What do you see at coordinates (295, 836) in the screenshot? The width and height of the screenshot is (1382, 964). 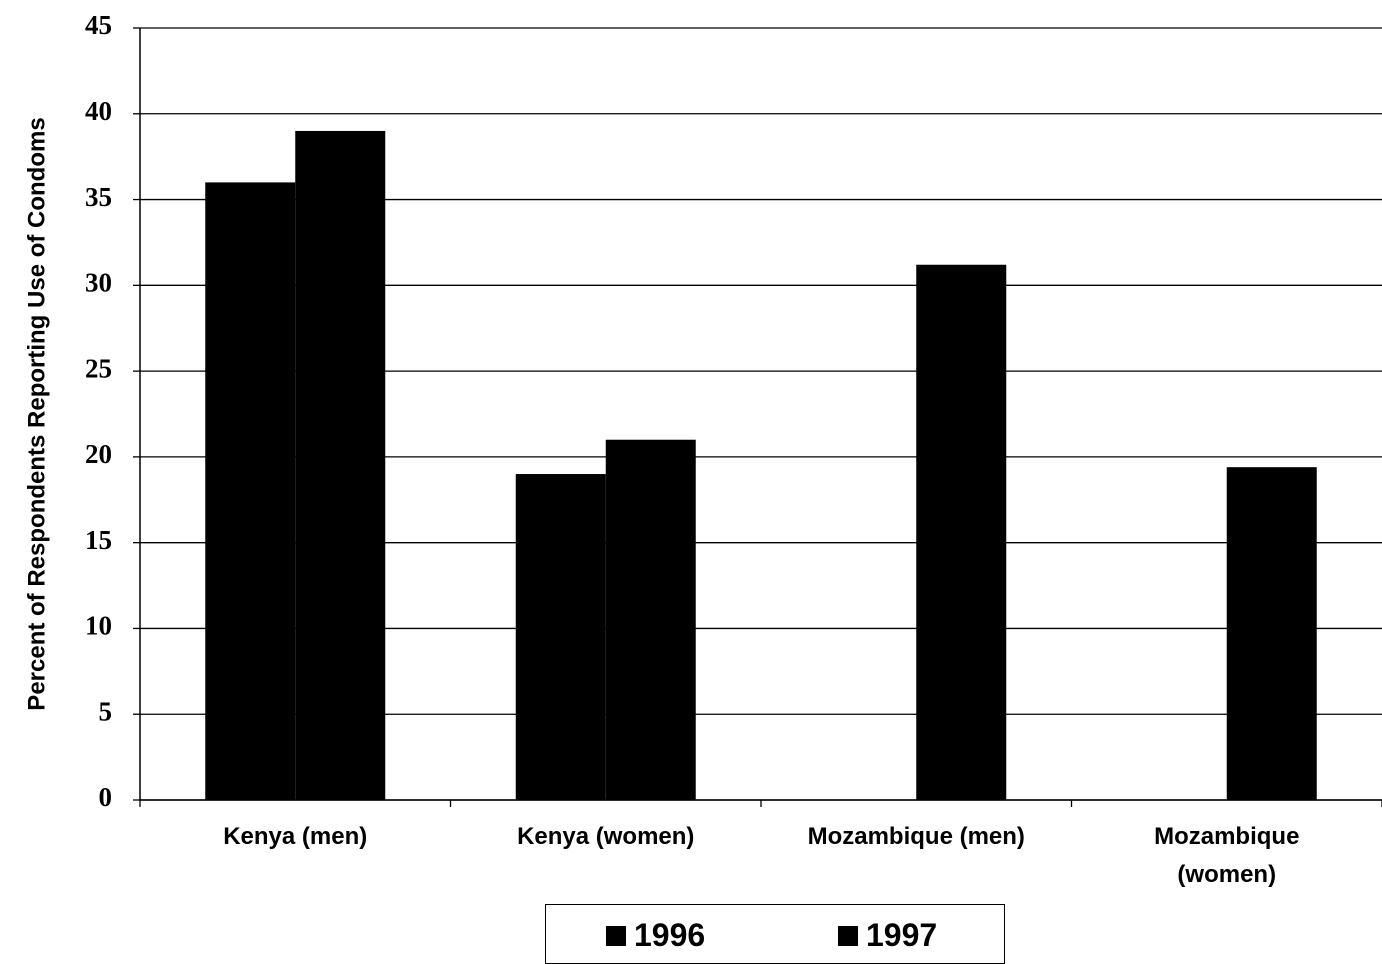 I see `x-tick-label: Kenya (men)` at bounding box center [295, 836].